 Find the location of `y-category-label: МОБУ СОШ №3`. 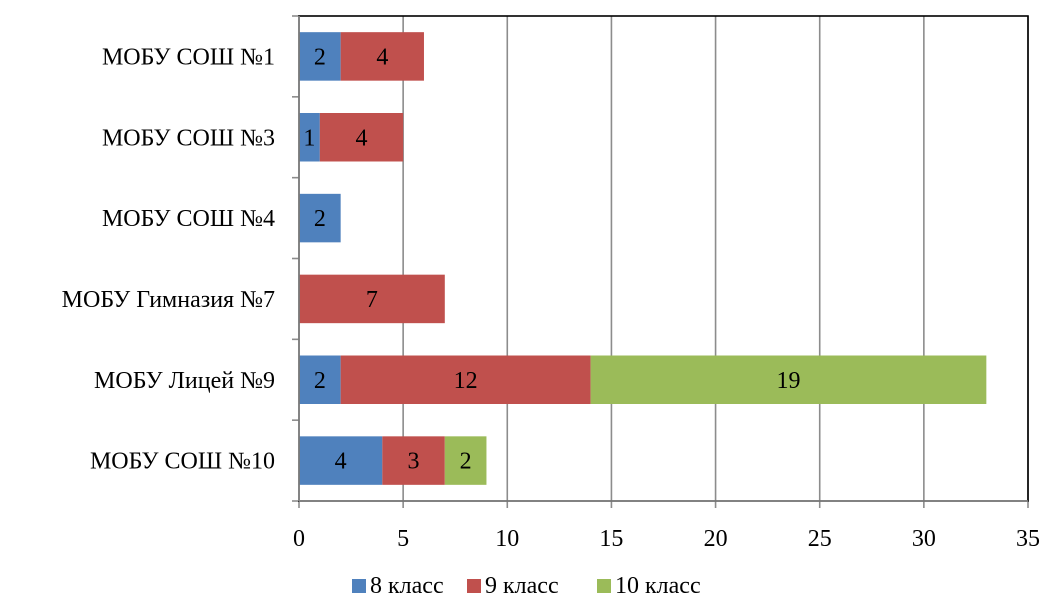

y-category-label: МОБУ СОШ №3 is located at coordinates (188, 138).